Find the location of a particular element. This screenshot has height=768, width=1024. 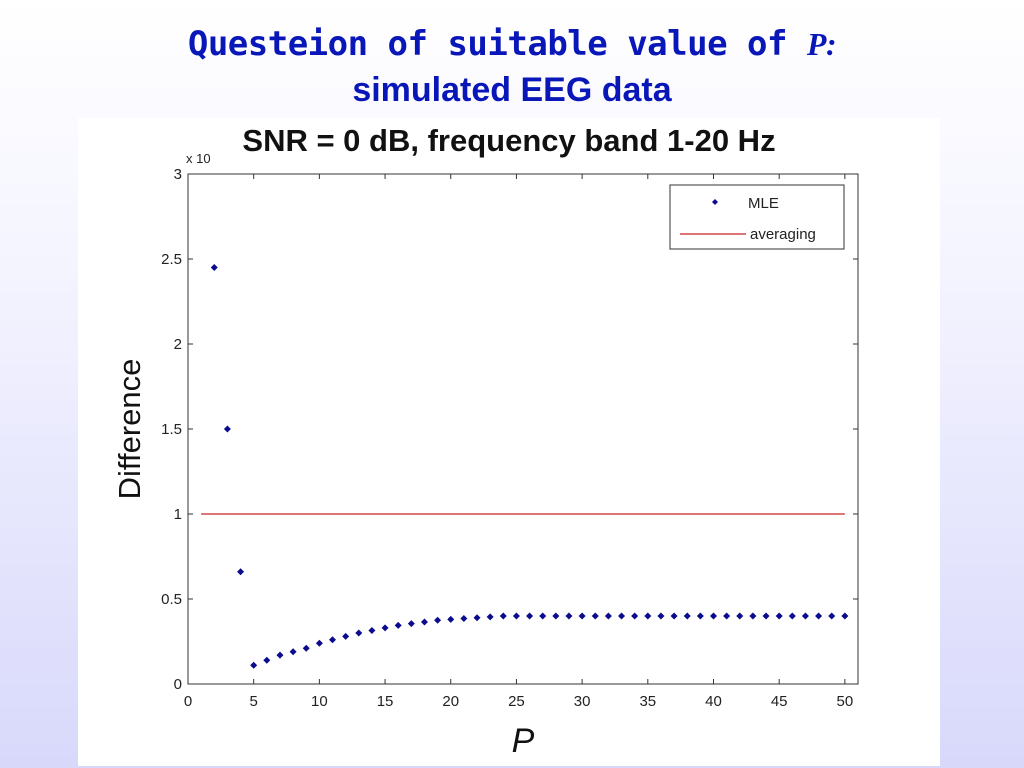

legend-mle-label: MLE is located at coordinates (763, 203).